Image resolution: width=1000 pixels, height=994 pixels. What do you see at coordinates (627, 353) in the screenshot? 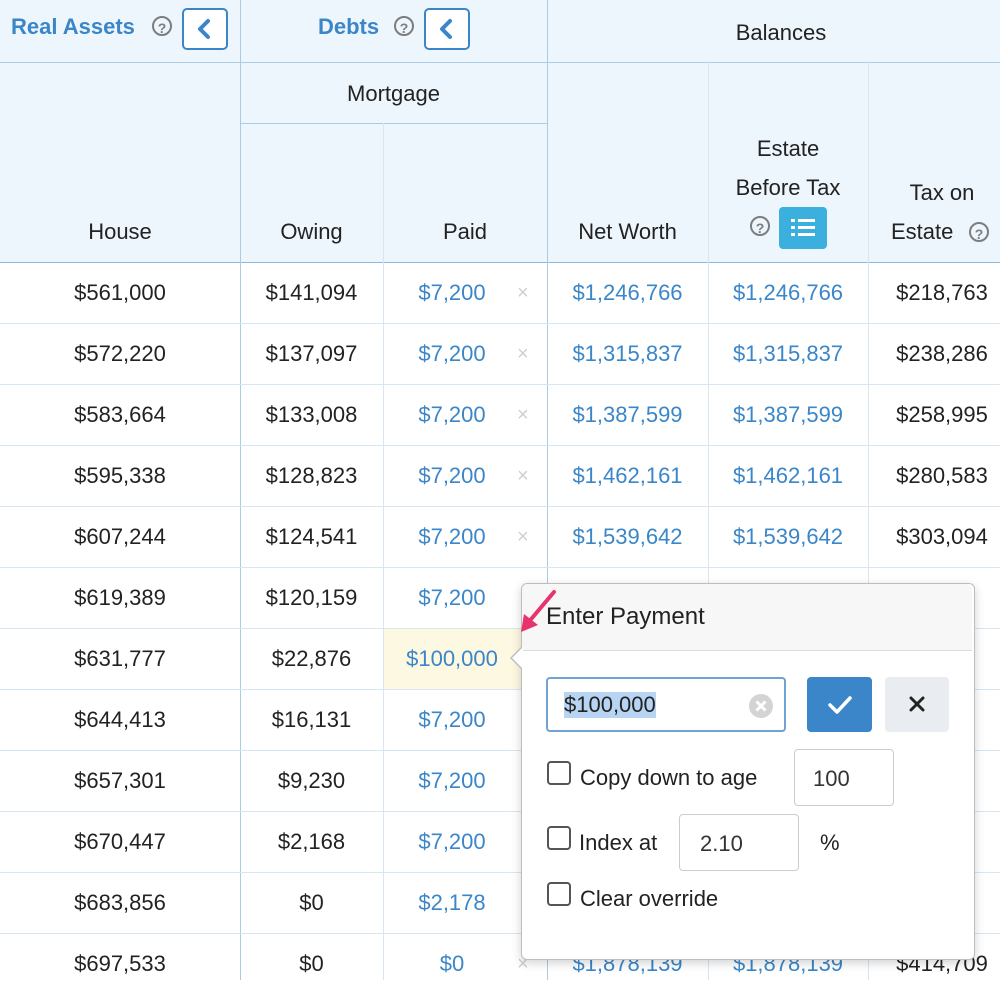
I see `cell-net-worth: $1,315,837` at bounding box center [627, 353].